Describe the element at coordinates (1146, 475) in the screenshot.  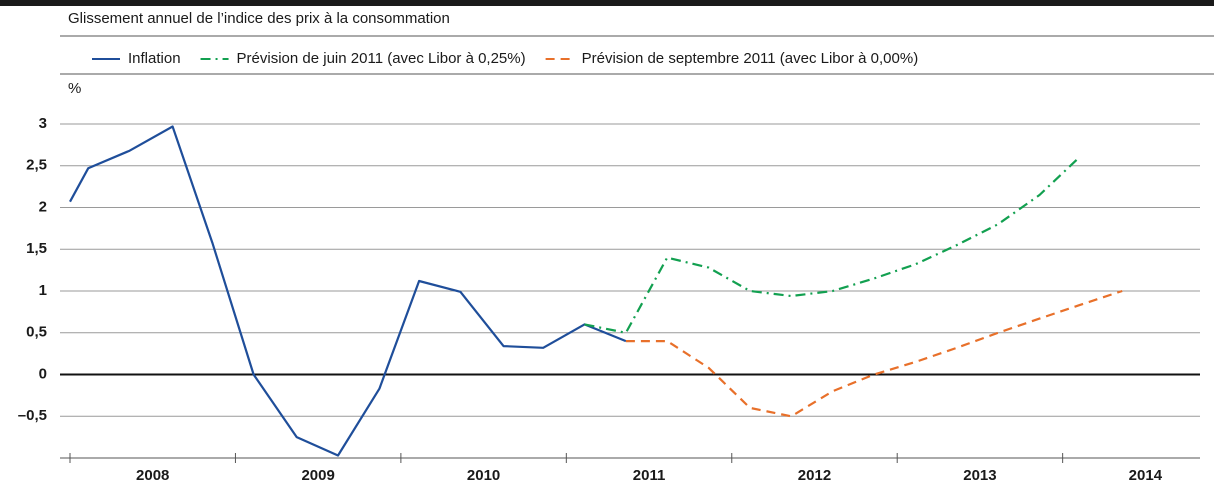
I see `x-tick-label: 2014` at that location.